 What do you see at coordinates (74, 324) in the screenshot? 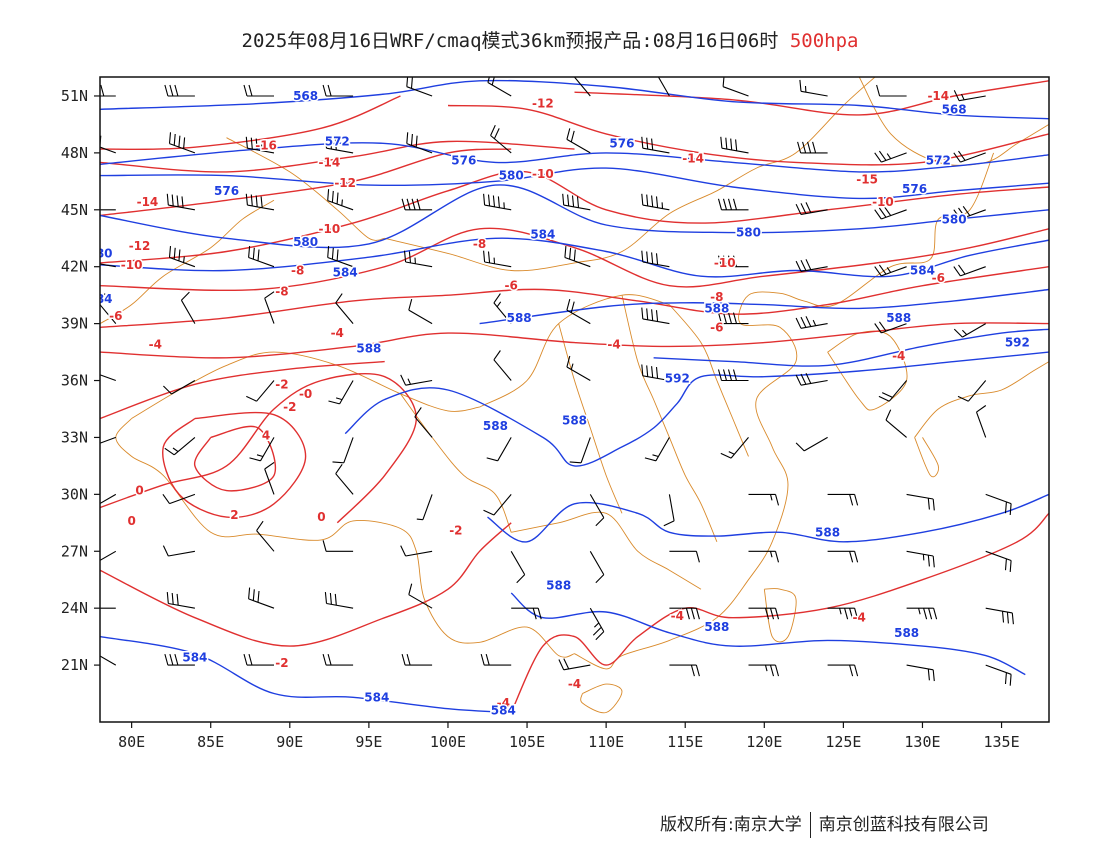
I see `lat-tick-label: 39N` at bounding box center [74, 324].